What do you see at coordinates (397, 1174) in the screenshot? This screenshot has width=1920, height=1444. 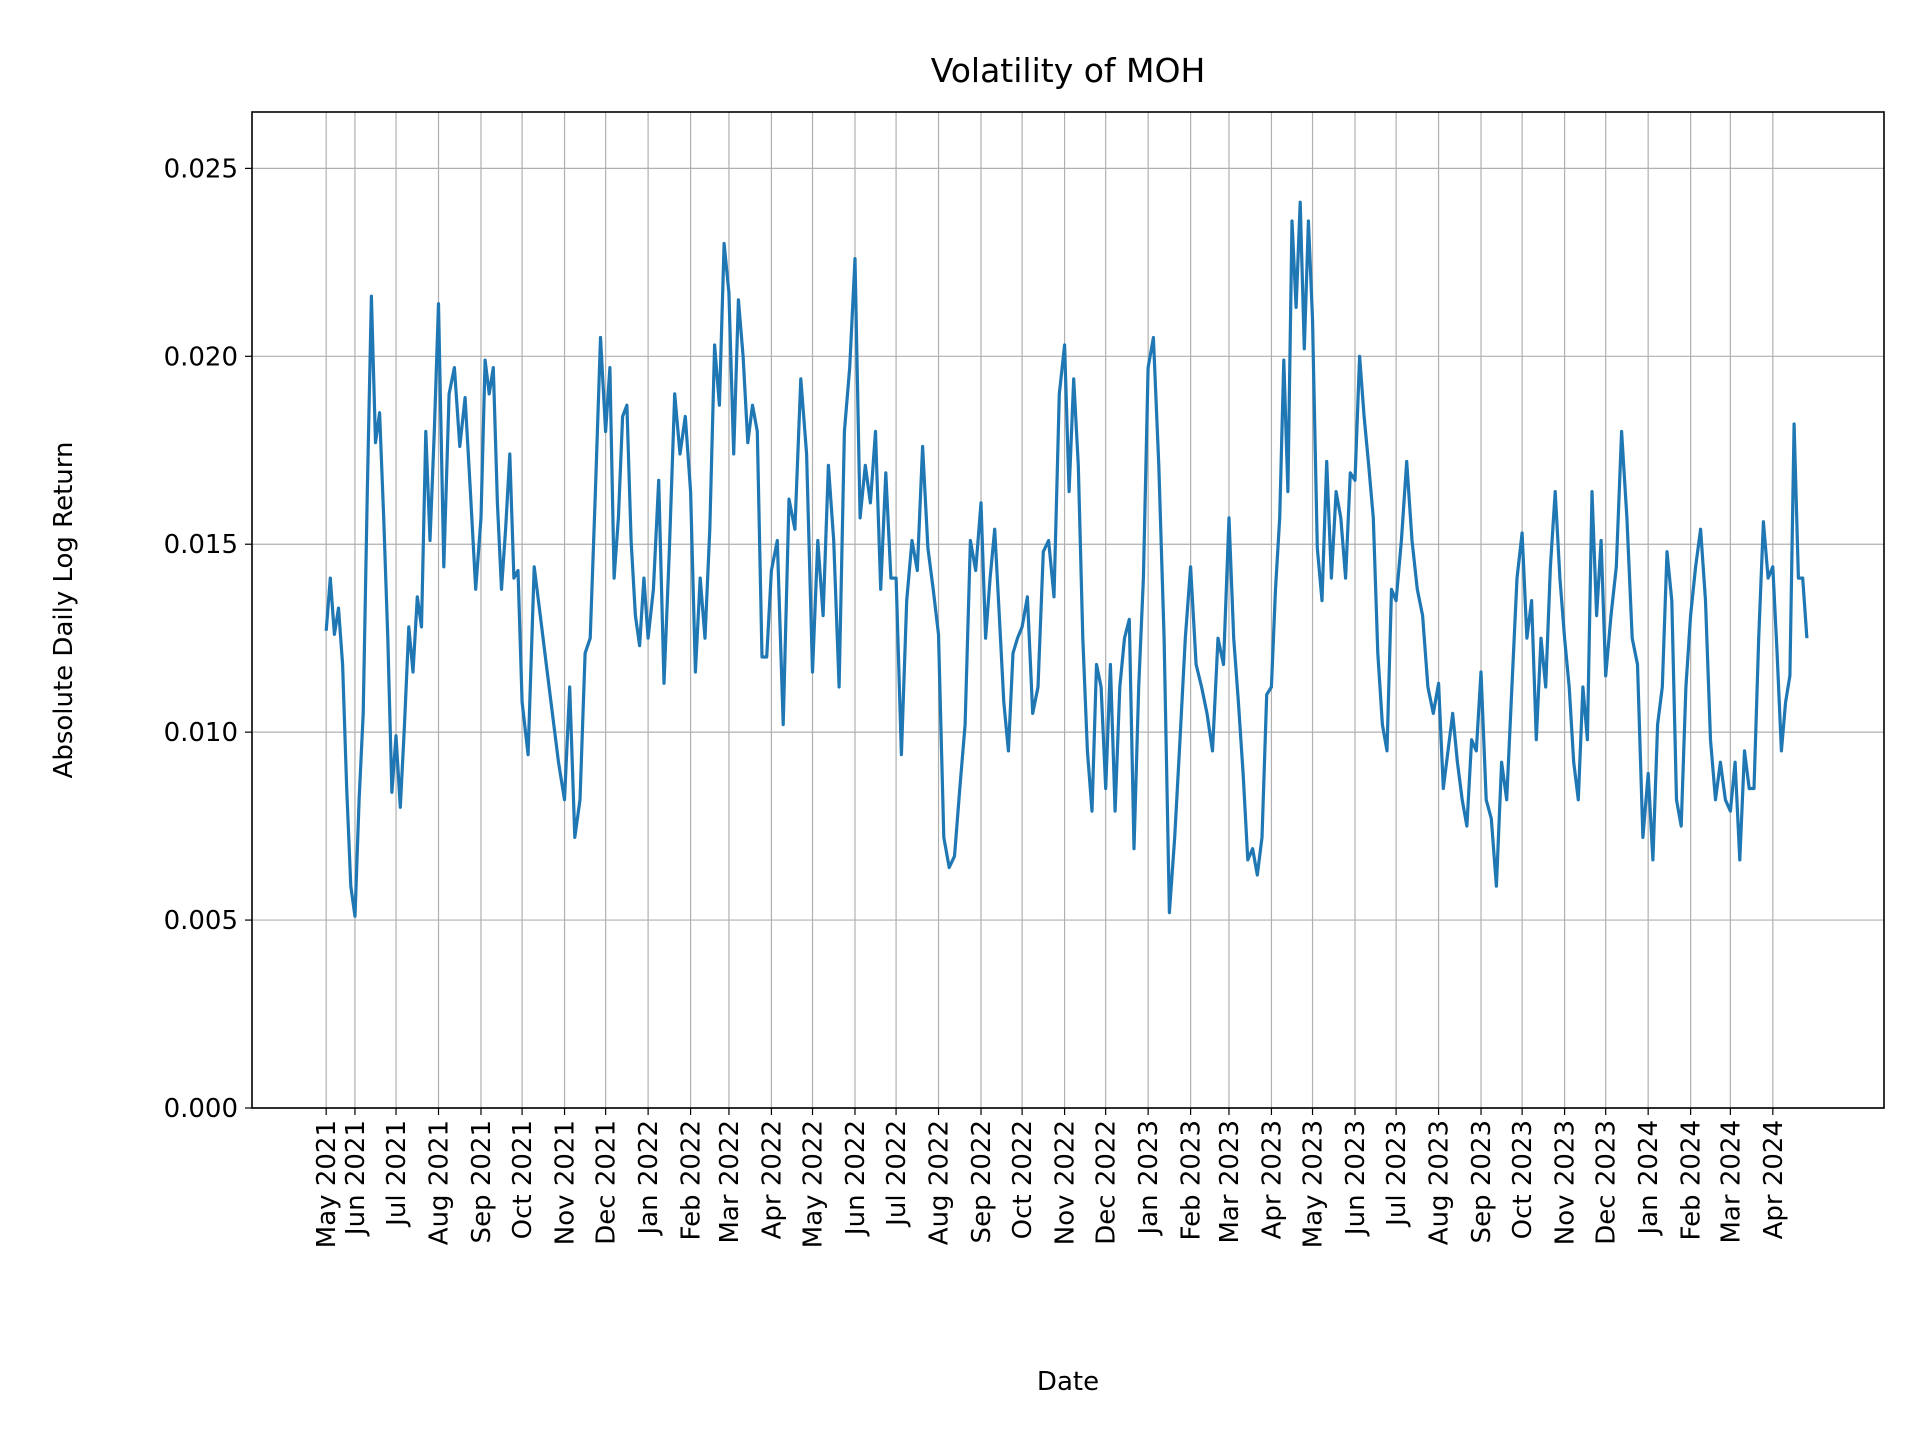 I see `x-tick-label: Jul 2021` at bounding box center [397, 1174].